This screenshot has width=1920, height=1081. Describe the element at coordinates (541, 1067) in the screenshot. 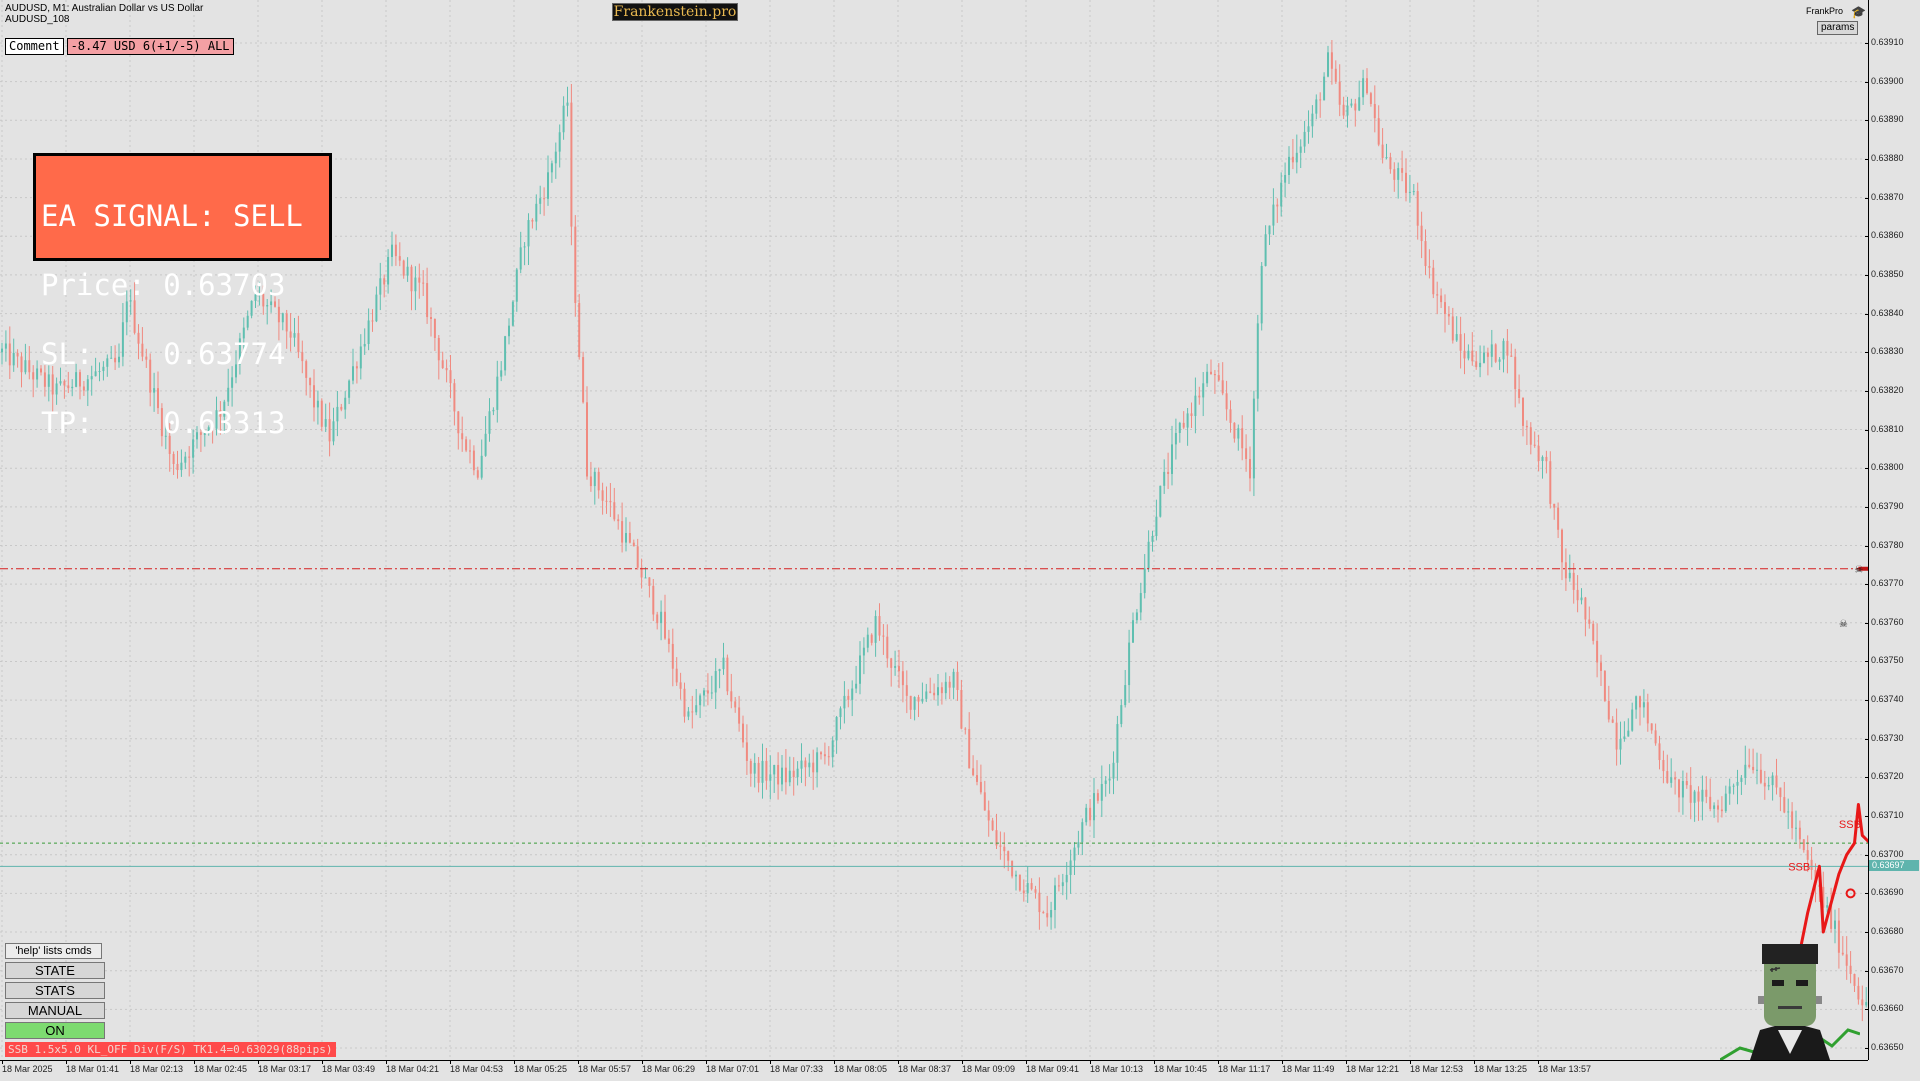

I see `time-tick-label: 18 Mar 05:25` at that location.